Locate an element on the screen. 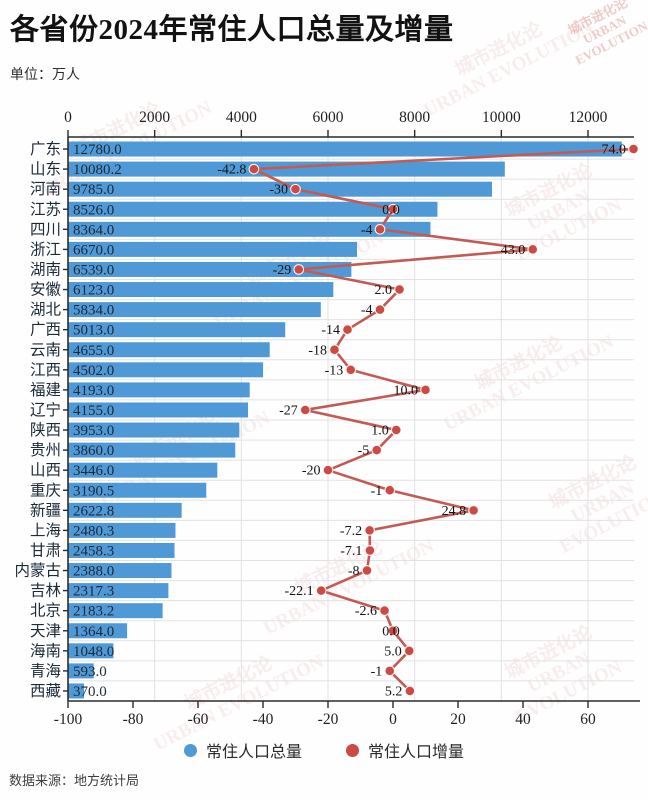 This screenshot has width=648, height=800. bottom-axis-tick-label: -100 is located at coordinates (68, 719).